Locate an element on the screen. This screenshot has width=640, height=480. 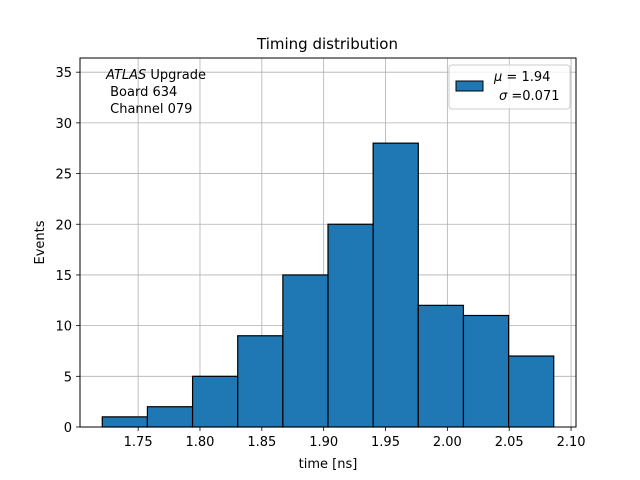
x-tick-label: 1.75 is located at coordinates (138, 442).